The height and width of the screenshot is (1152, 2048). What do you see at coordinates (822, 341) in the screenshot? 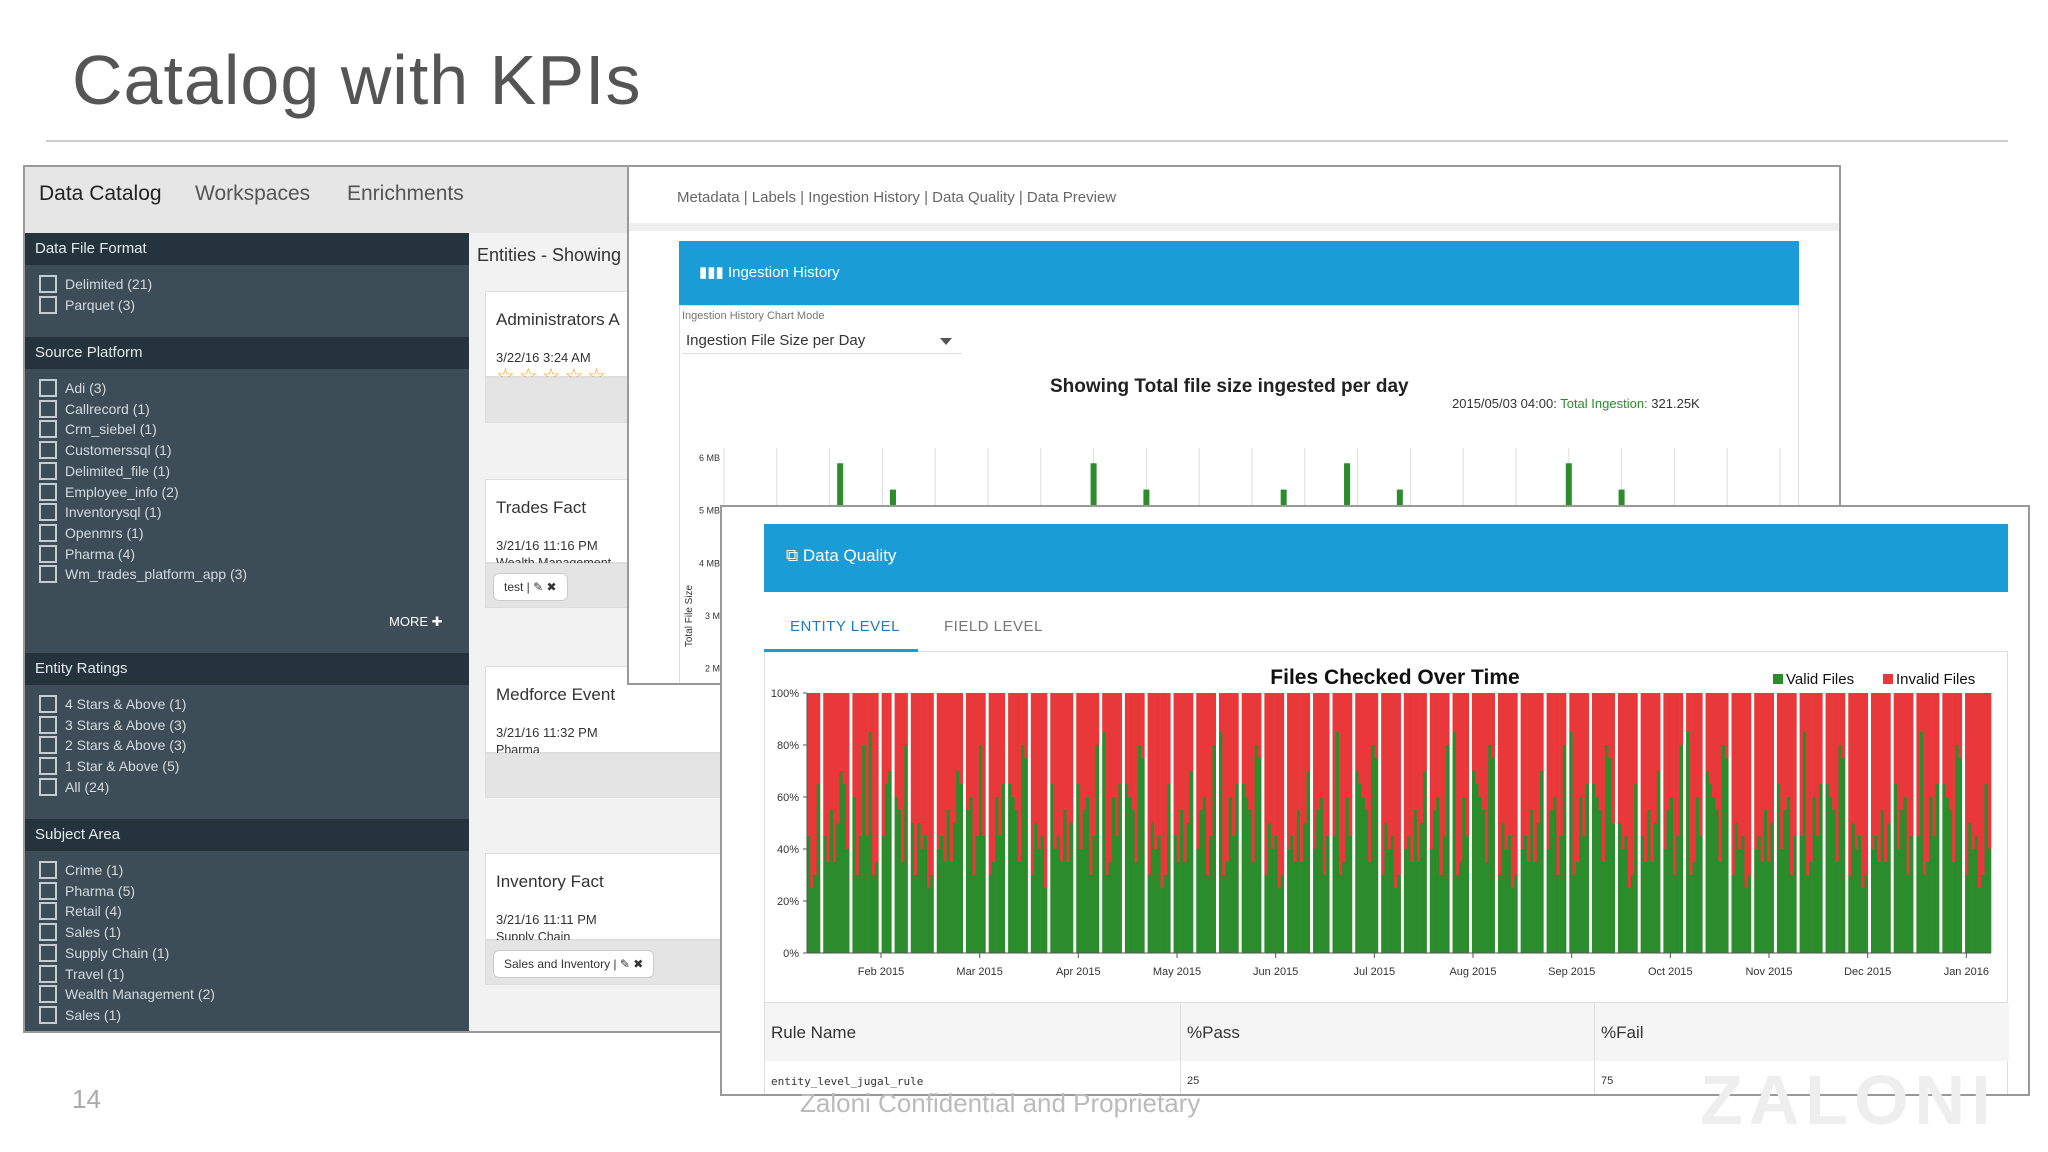
I see `chart-mode-select: Ingestion File Size per Day` at bounding box center [822, 341].